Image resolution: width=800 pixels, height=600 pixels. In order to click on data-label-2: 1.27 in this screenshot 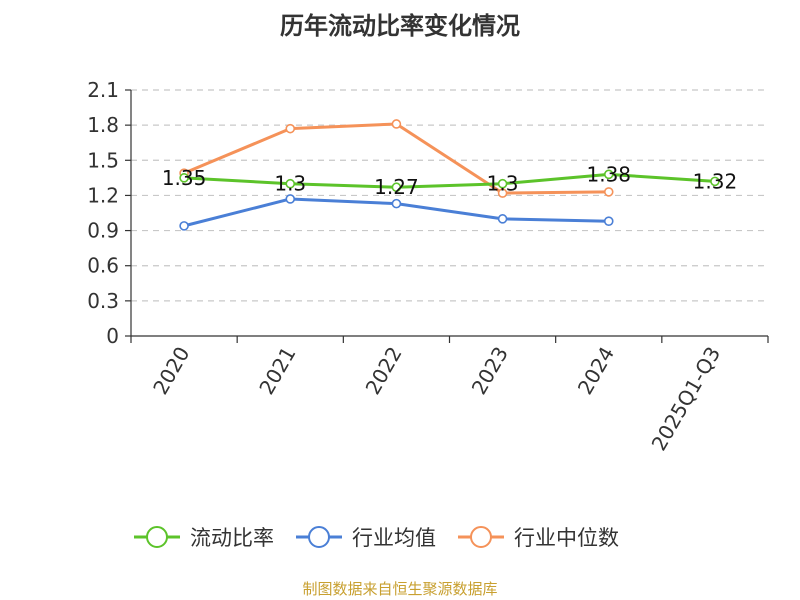, I will do `click(396, 187)`.